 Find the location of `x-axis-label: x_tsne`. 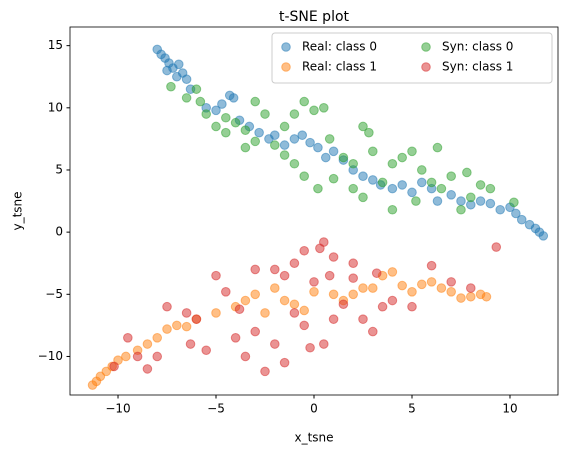

x-axis-label: x_tsne is located at coordinates (313, 438).